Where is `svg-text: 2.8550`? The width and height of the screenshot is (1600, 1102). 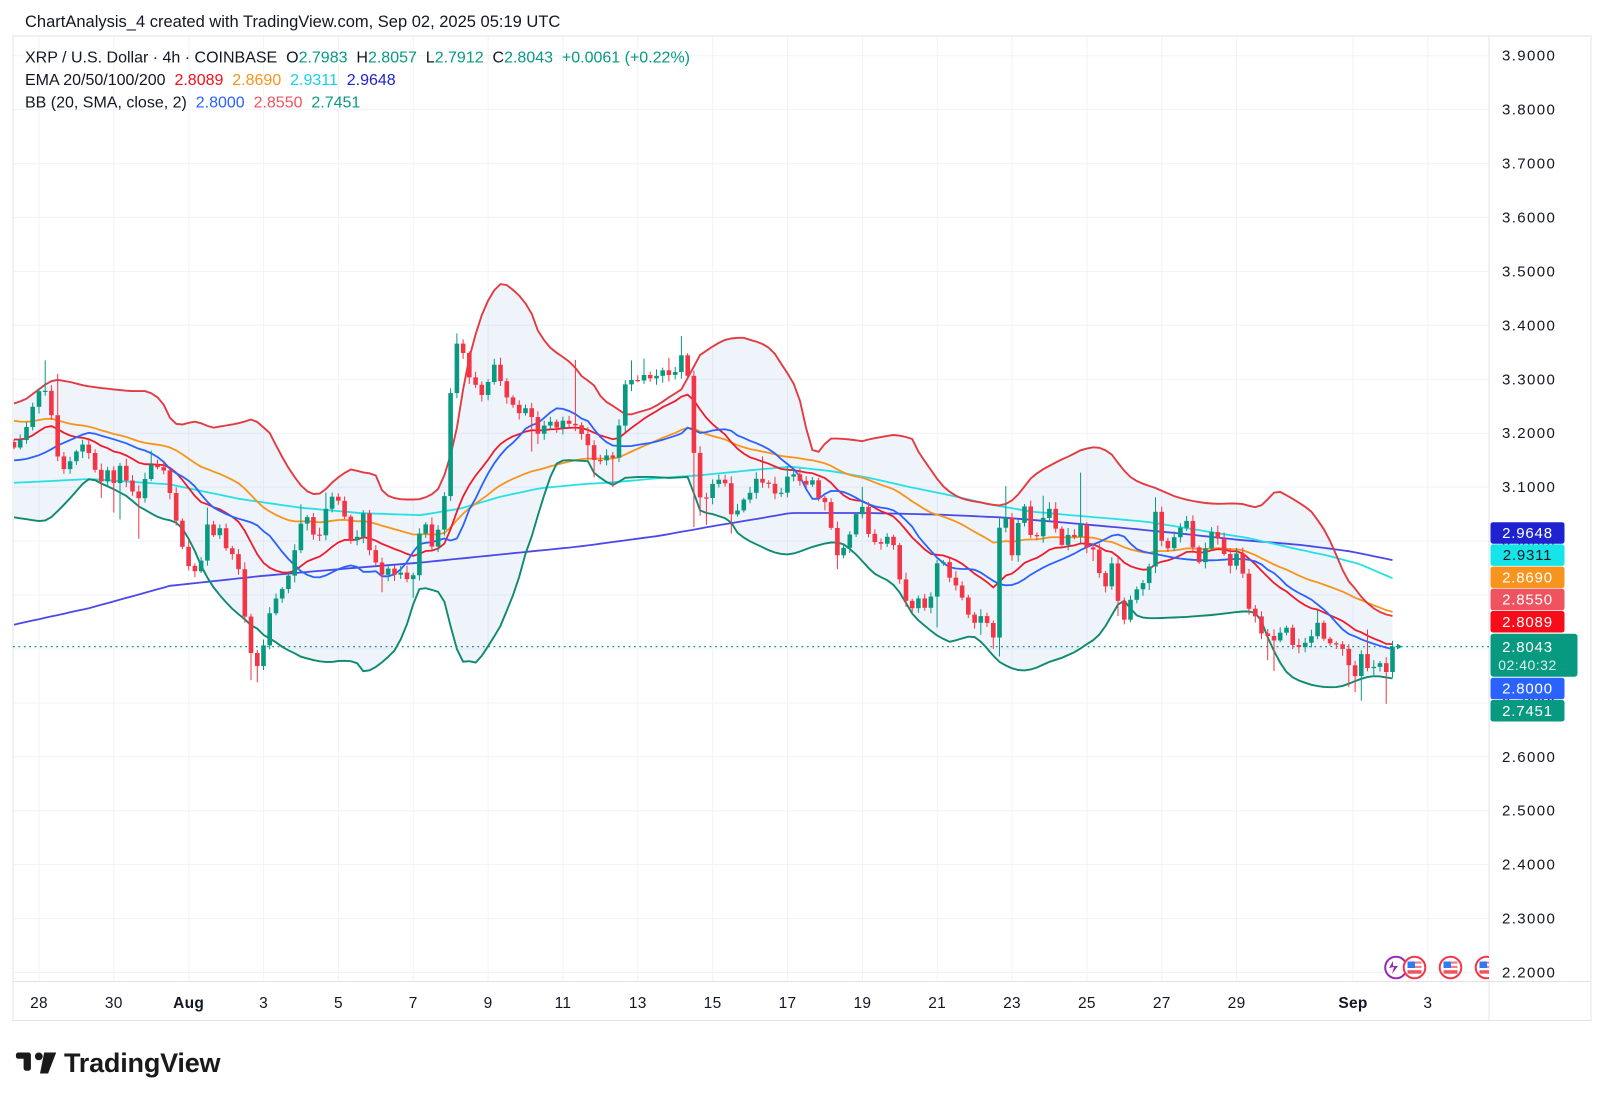 svg-text: 2.8550 is located at coordinates (1527, 600).